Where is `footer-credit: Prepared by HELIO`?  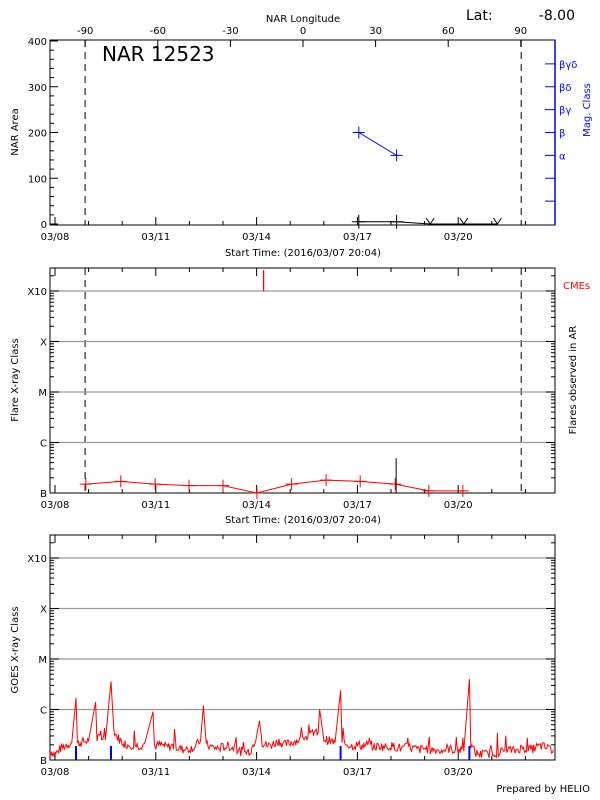 footer-credit: Prepared by HELIO is located at coordinates (543, 789).